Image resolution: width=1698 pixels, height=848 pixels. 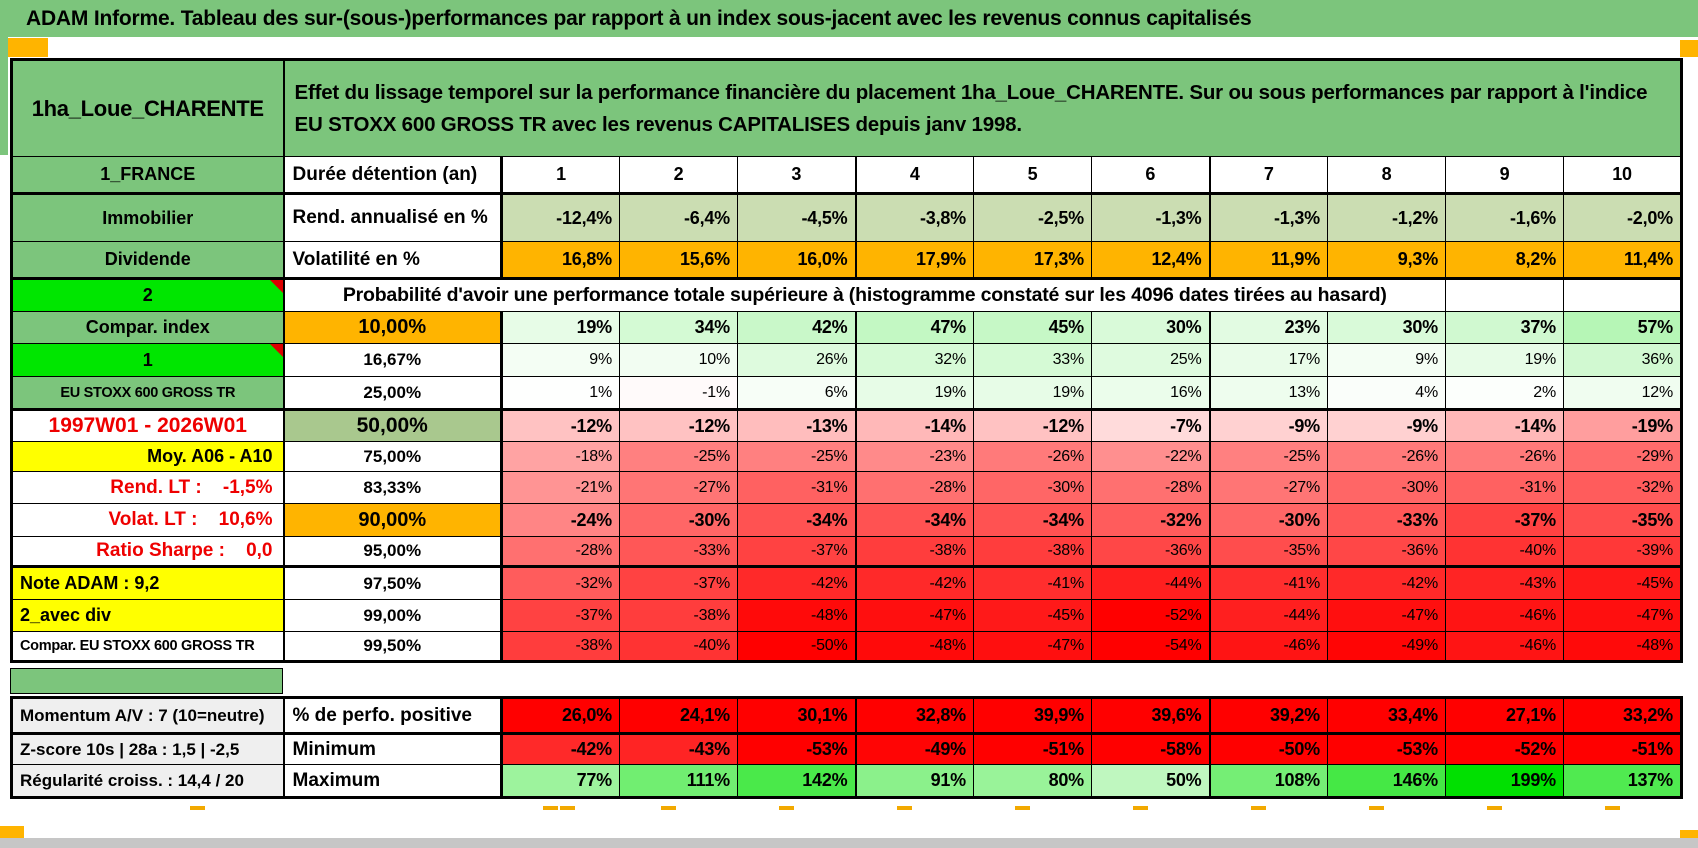 I want to click on row-label-cell: Compar. EU STOXX 600 GROSS TR, so click(x=148, y=646).